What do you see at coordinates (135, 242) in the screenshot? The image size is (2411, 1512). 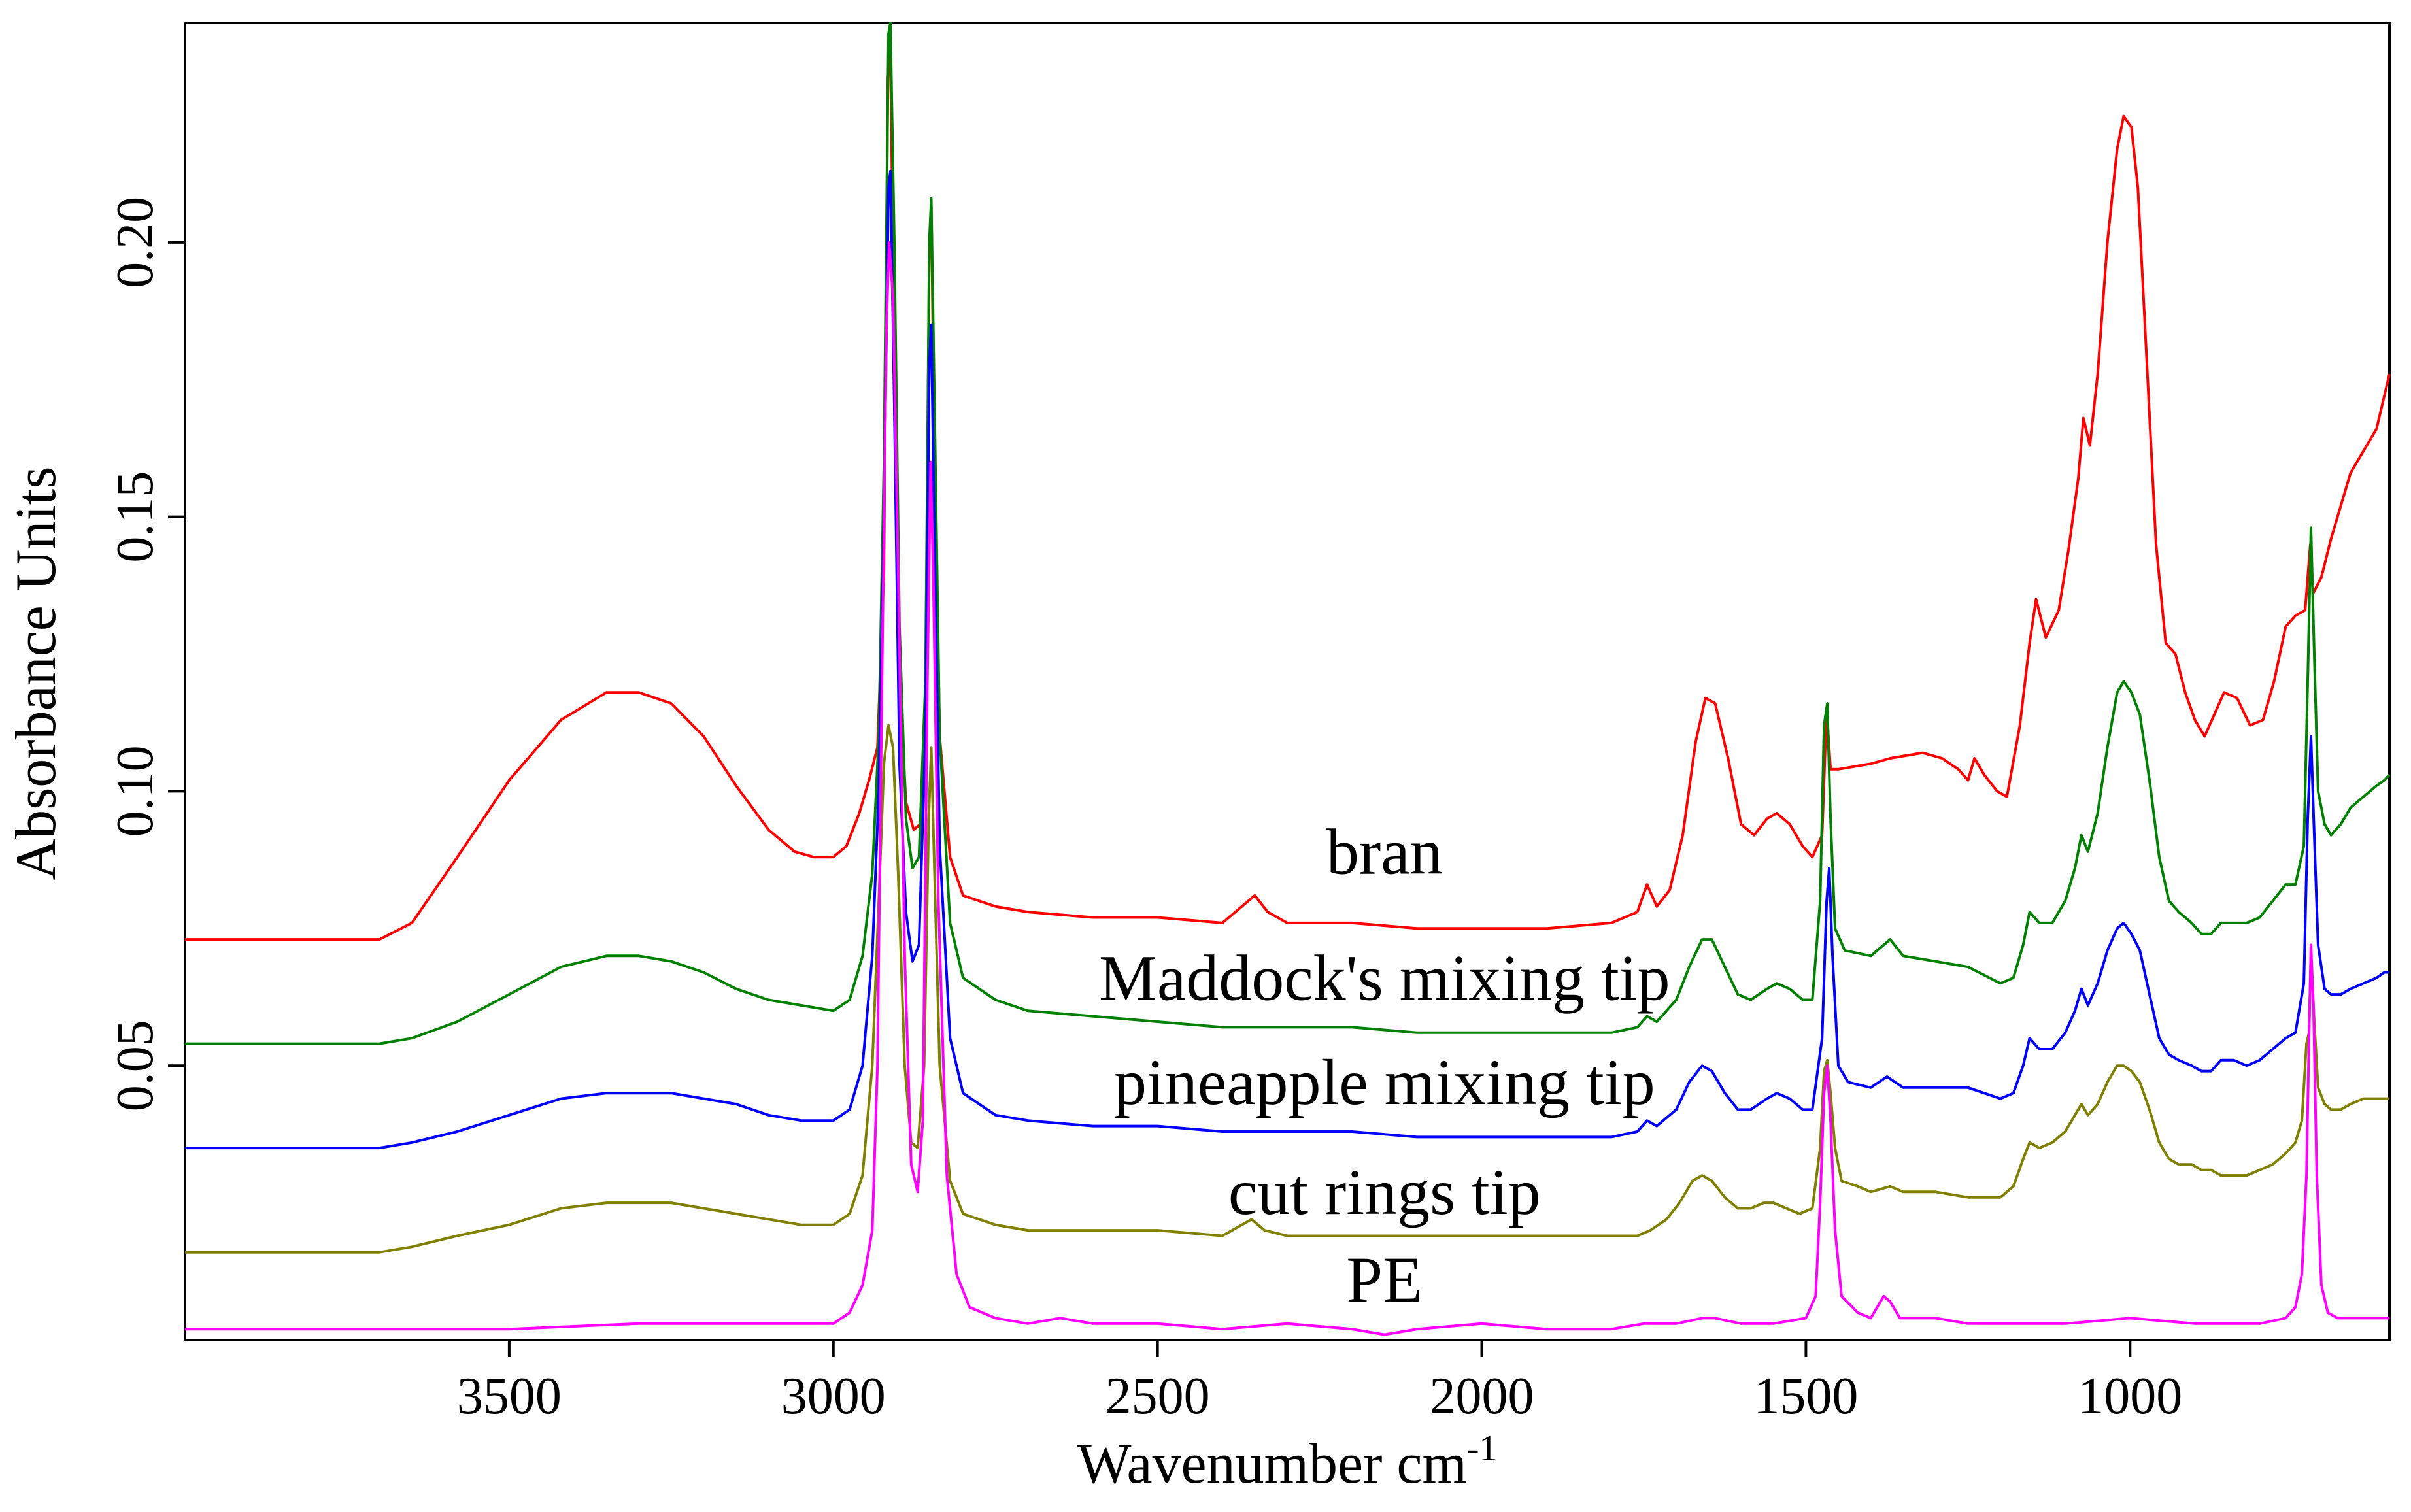 I see `y-tick-label: 0.20` at bounding box center [135, 242].